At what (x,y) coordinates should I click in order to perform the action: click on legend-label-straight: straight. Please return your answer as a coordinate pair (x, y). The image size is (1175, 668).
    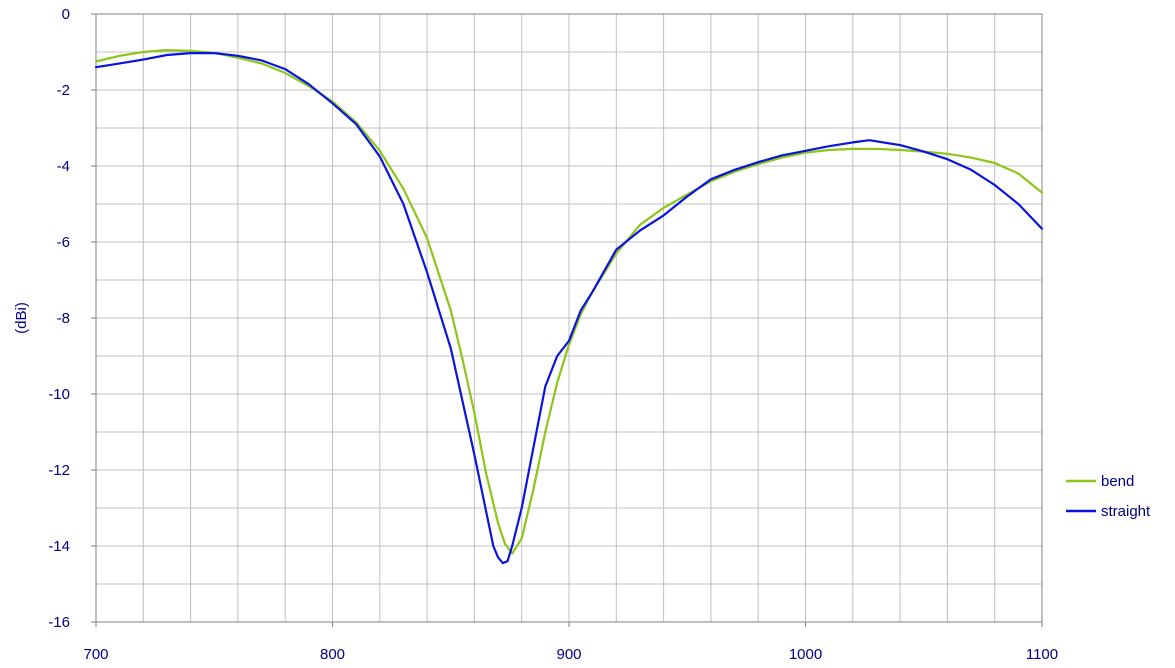
    Looking at the image, I should click on (1126, 511).